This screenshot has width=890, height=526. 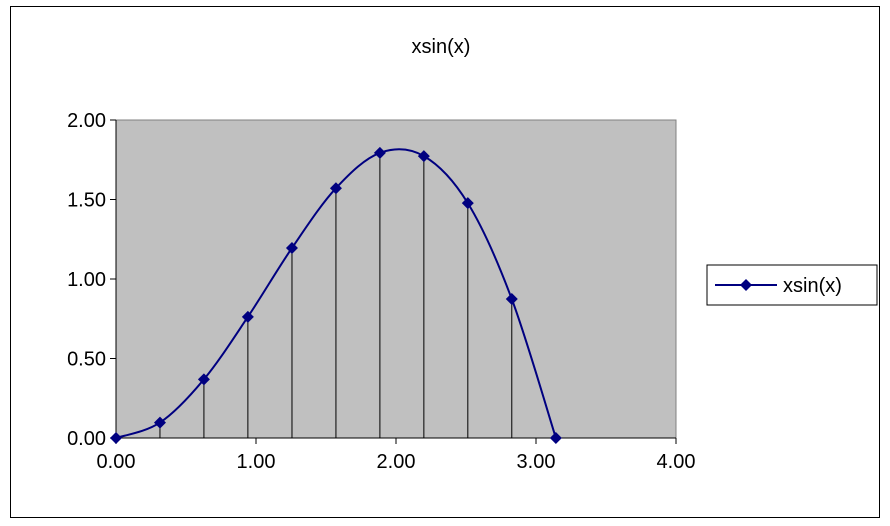 What do you see at coordinates (536, 462) in the screenshot?
I see `x-tick-label: 3.00` at bounding box center [536, 462].